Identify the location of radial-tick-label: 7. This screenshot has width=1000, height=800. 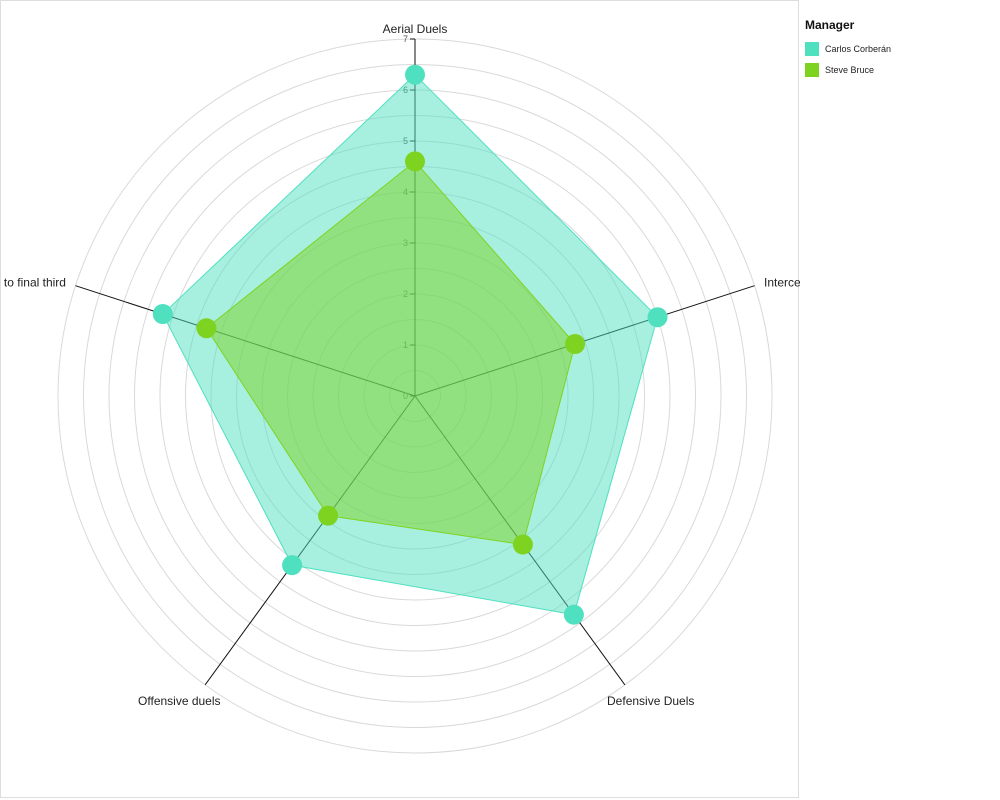
(405, 39).